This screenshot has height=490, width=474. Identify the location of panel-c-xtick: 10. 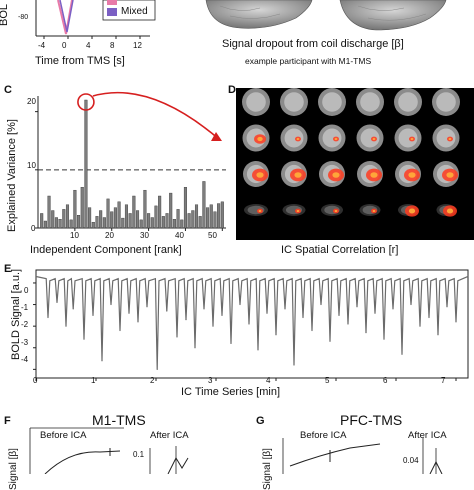
(74, 235).